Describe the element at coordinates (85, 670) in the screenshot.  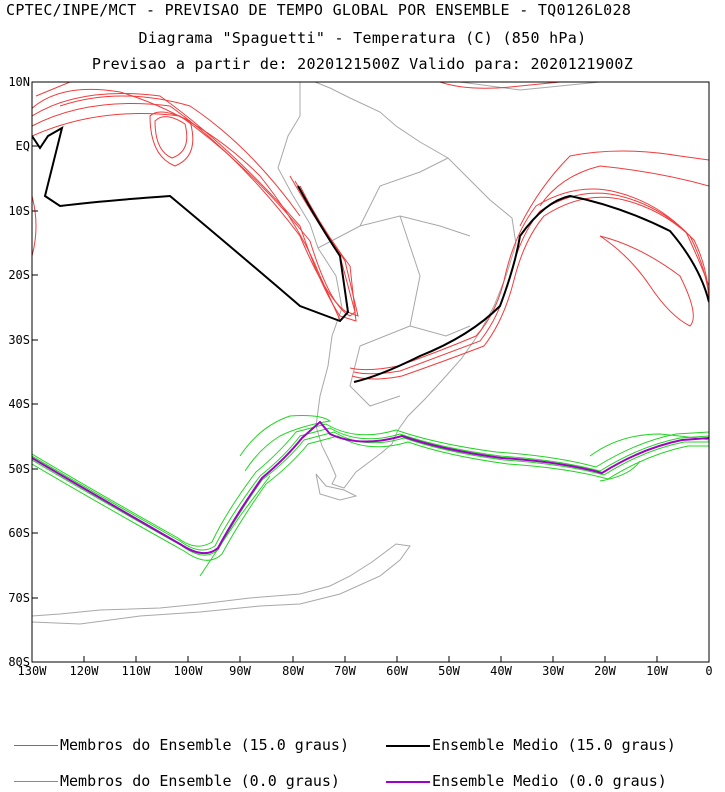
I see `lon-tick-label: 120W` at that location.